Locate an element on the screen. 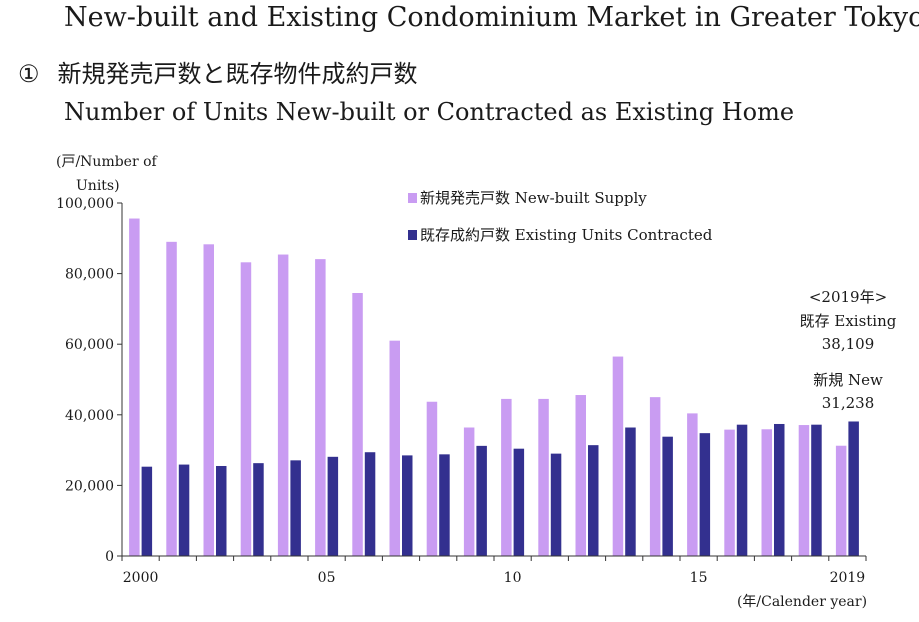 The height and width of the screenshot is (622, 919). legend-label-existing: 既存成約戸数 Existing Units Contracted is located at coordinates (566, 235).